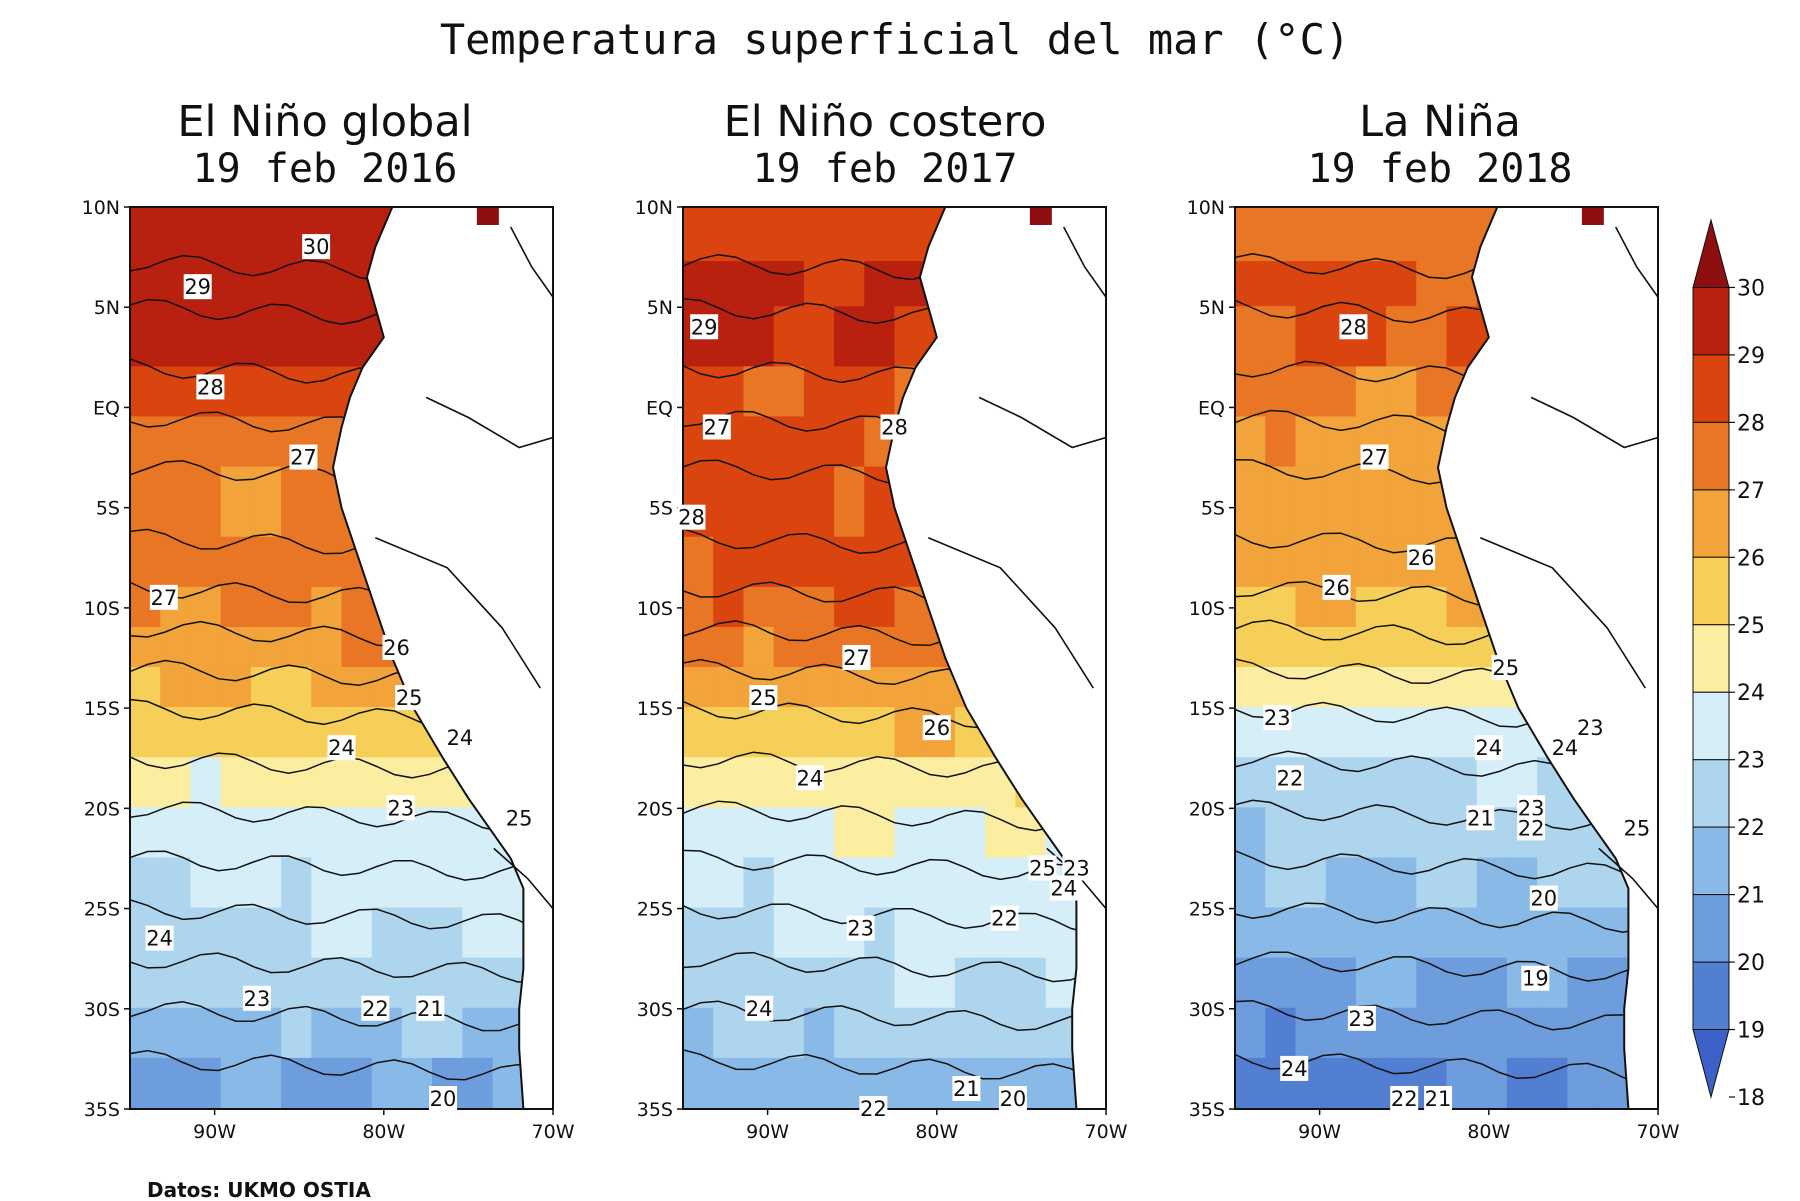  What do you see at coordinates (1106, 1132) in the screenshot?
I see `lon-tick-label: 70W` at bounding box center [1106, 1132].